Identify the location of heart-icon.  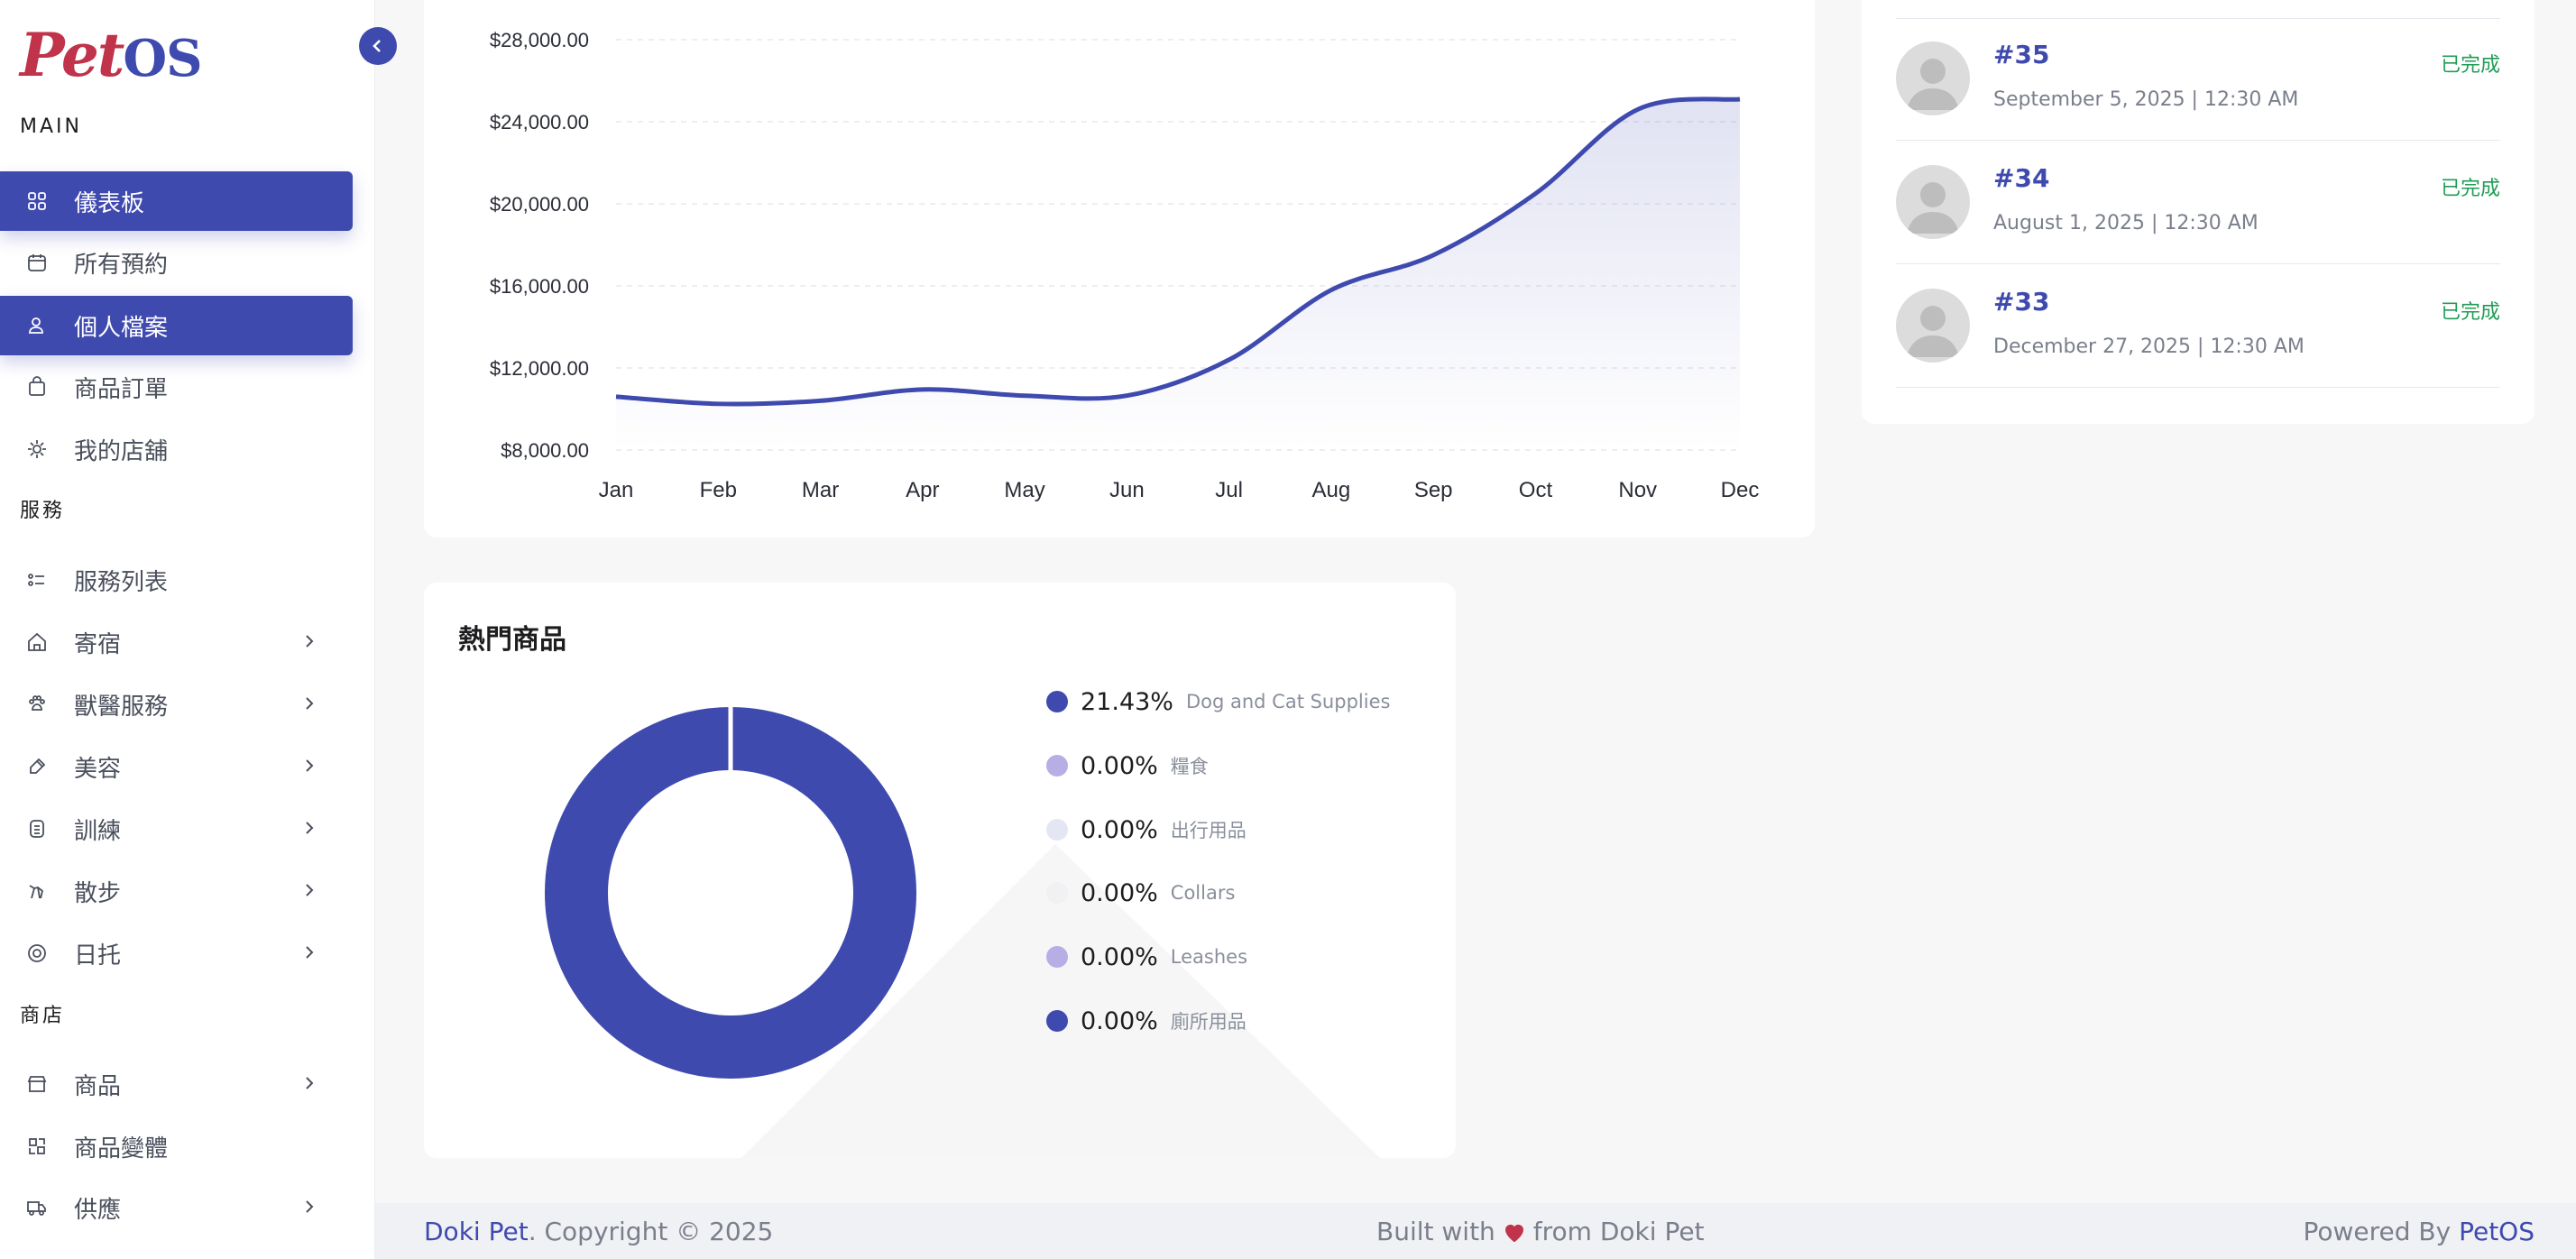
(1514, 1233).